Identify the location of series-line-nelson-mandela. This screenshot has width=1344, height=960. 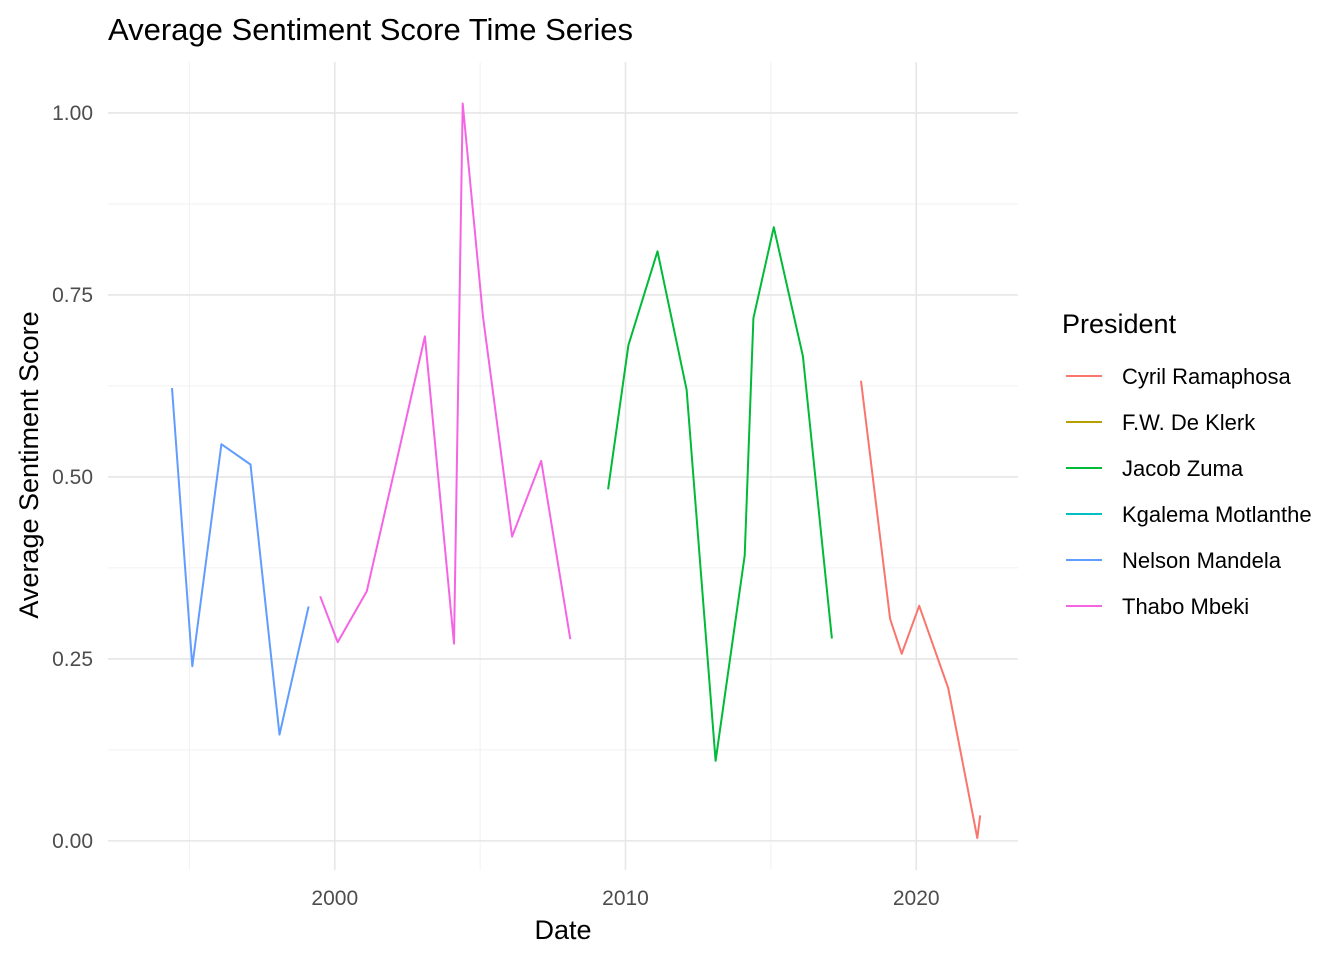
(240, 562).